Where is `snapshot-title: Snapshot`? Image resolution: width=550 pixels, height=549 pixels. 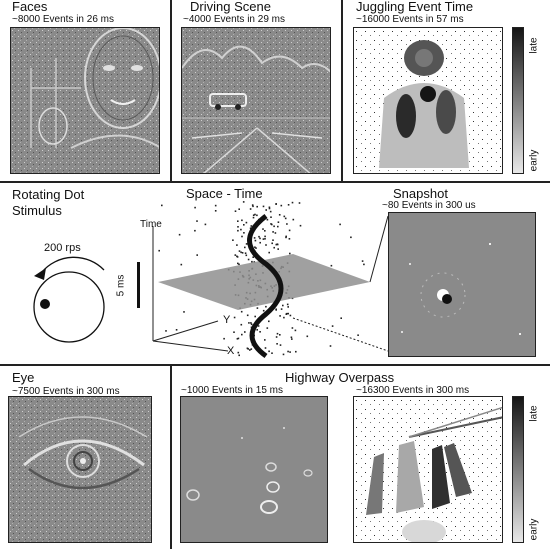 snapshot-title: Snapshot is located at coordinates (420, 193).